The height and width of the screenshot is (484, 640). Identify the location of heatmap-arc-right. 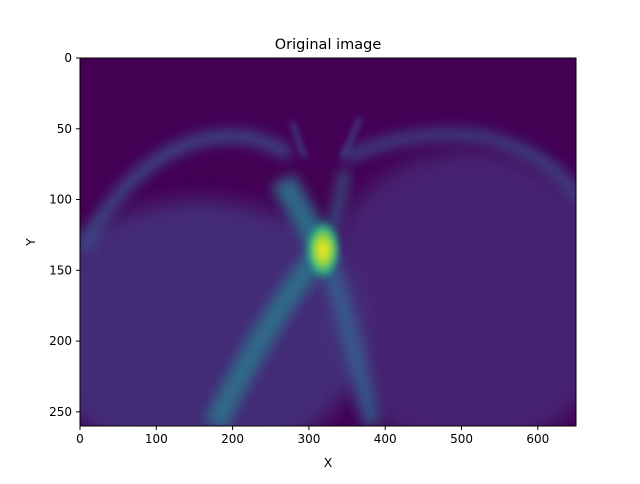
(459, 165).